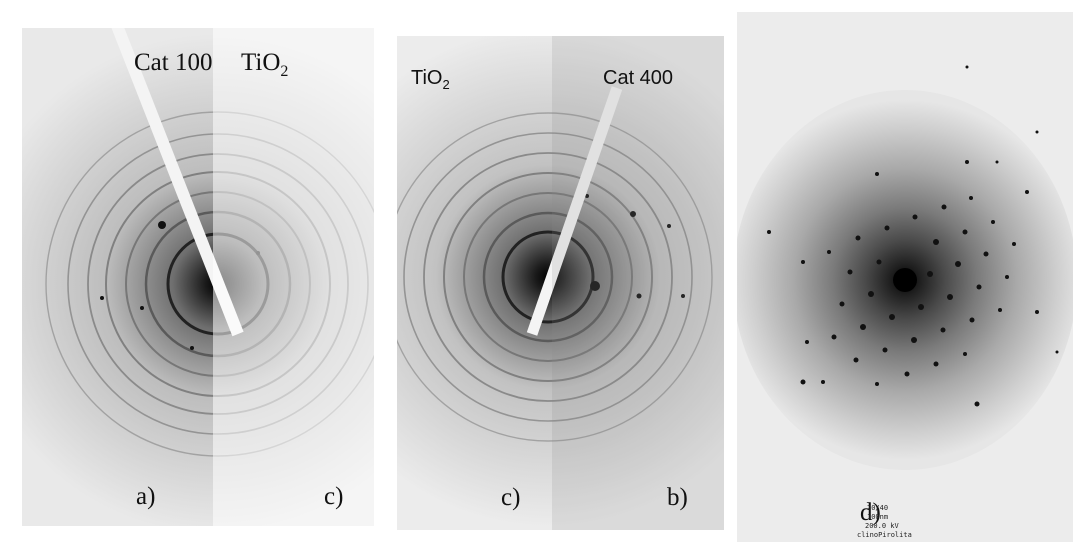 The height and width of the screenshot is (544, 1077). I want to click on middle-label-b: b), so click(677, 497).